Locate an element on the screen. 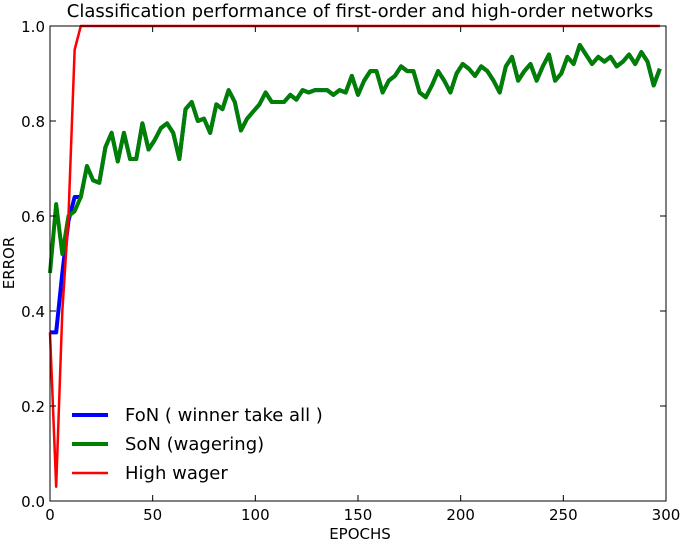 Image resolution: width=688 pixels, height=540 pixels. x-tick-label: 200 is located at coordinates (460, 515).